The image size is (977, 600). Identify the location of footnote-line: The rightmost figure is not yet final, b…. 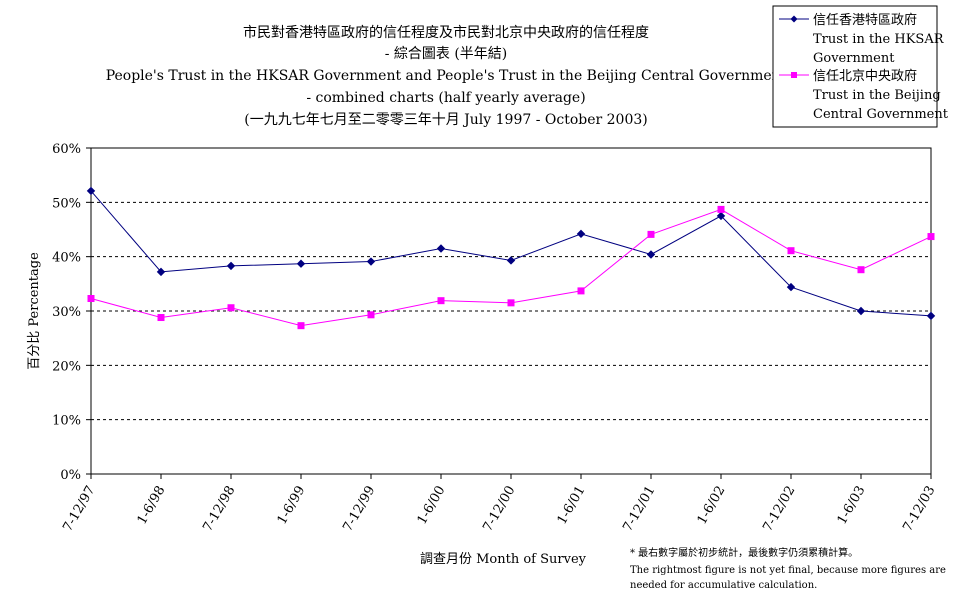
(788, 570).